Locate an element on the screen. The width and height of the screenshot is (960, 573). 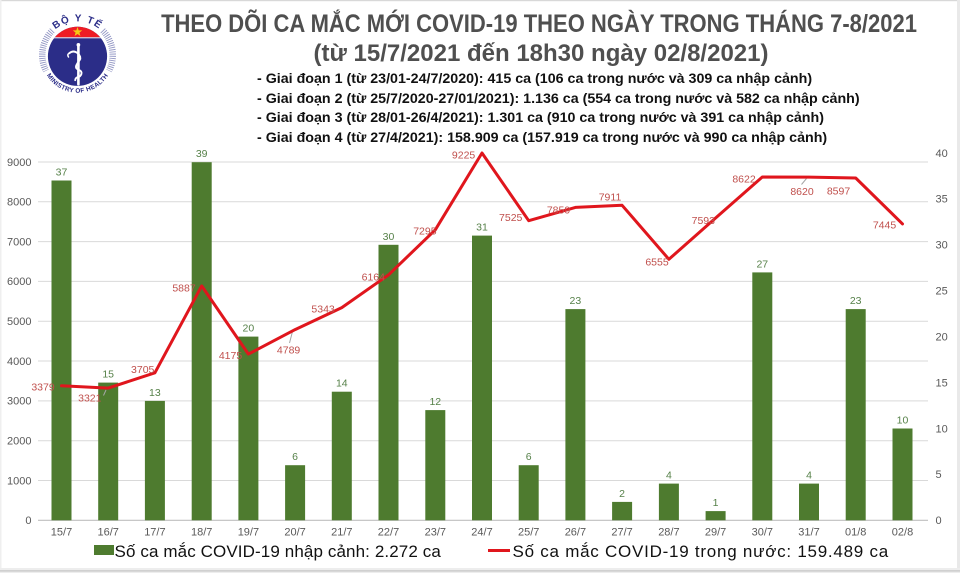
svg-text: 7295 is located at coordinates (425, 232).